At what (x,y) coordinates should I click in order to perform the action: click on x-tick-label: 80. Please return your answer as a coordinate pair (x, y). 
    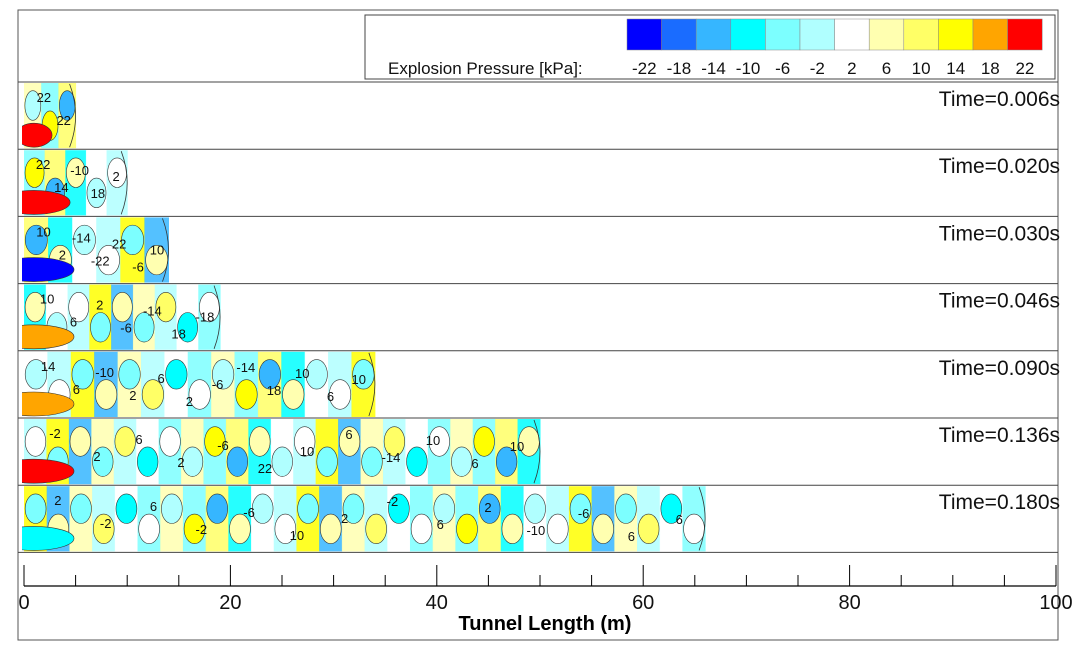
    Looking at the image, I should click on (849, 603).